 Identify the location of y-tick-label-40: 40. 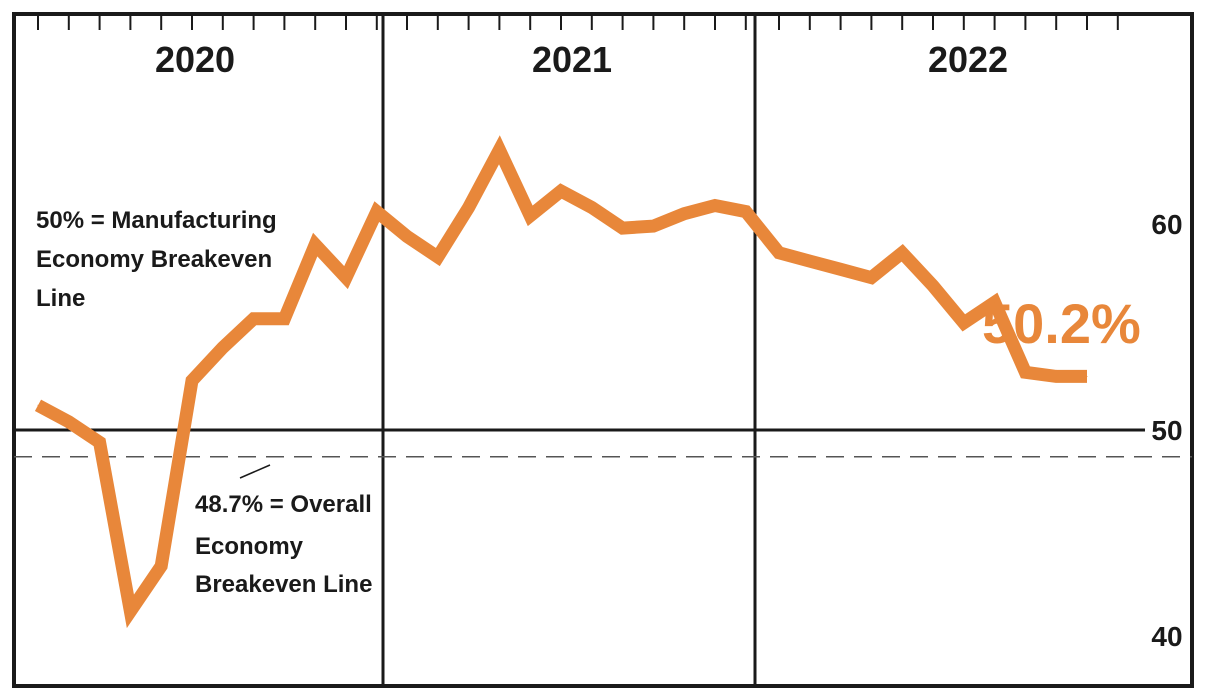
(1166, 636).